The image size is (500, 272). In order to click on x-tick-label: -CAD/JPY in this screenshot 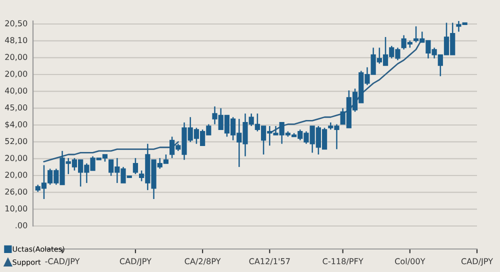, I will do `click(62, 262)`.